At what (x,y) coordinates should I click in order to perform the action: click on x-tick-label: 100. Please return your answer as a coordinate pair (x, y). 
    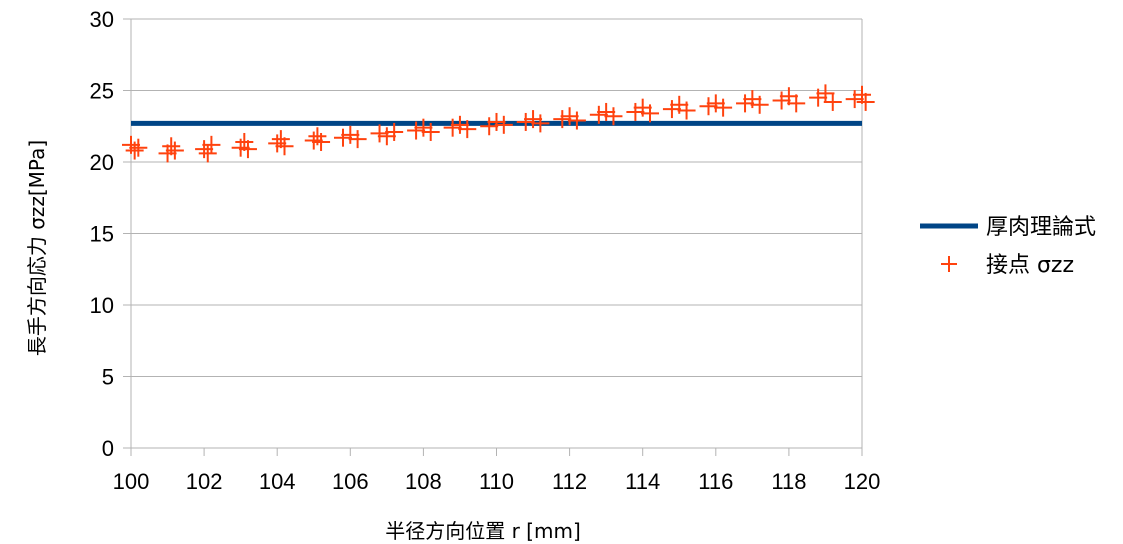
    Looking at the image, I should click on (131, 481).